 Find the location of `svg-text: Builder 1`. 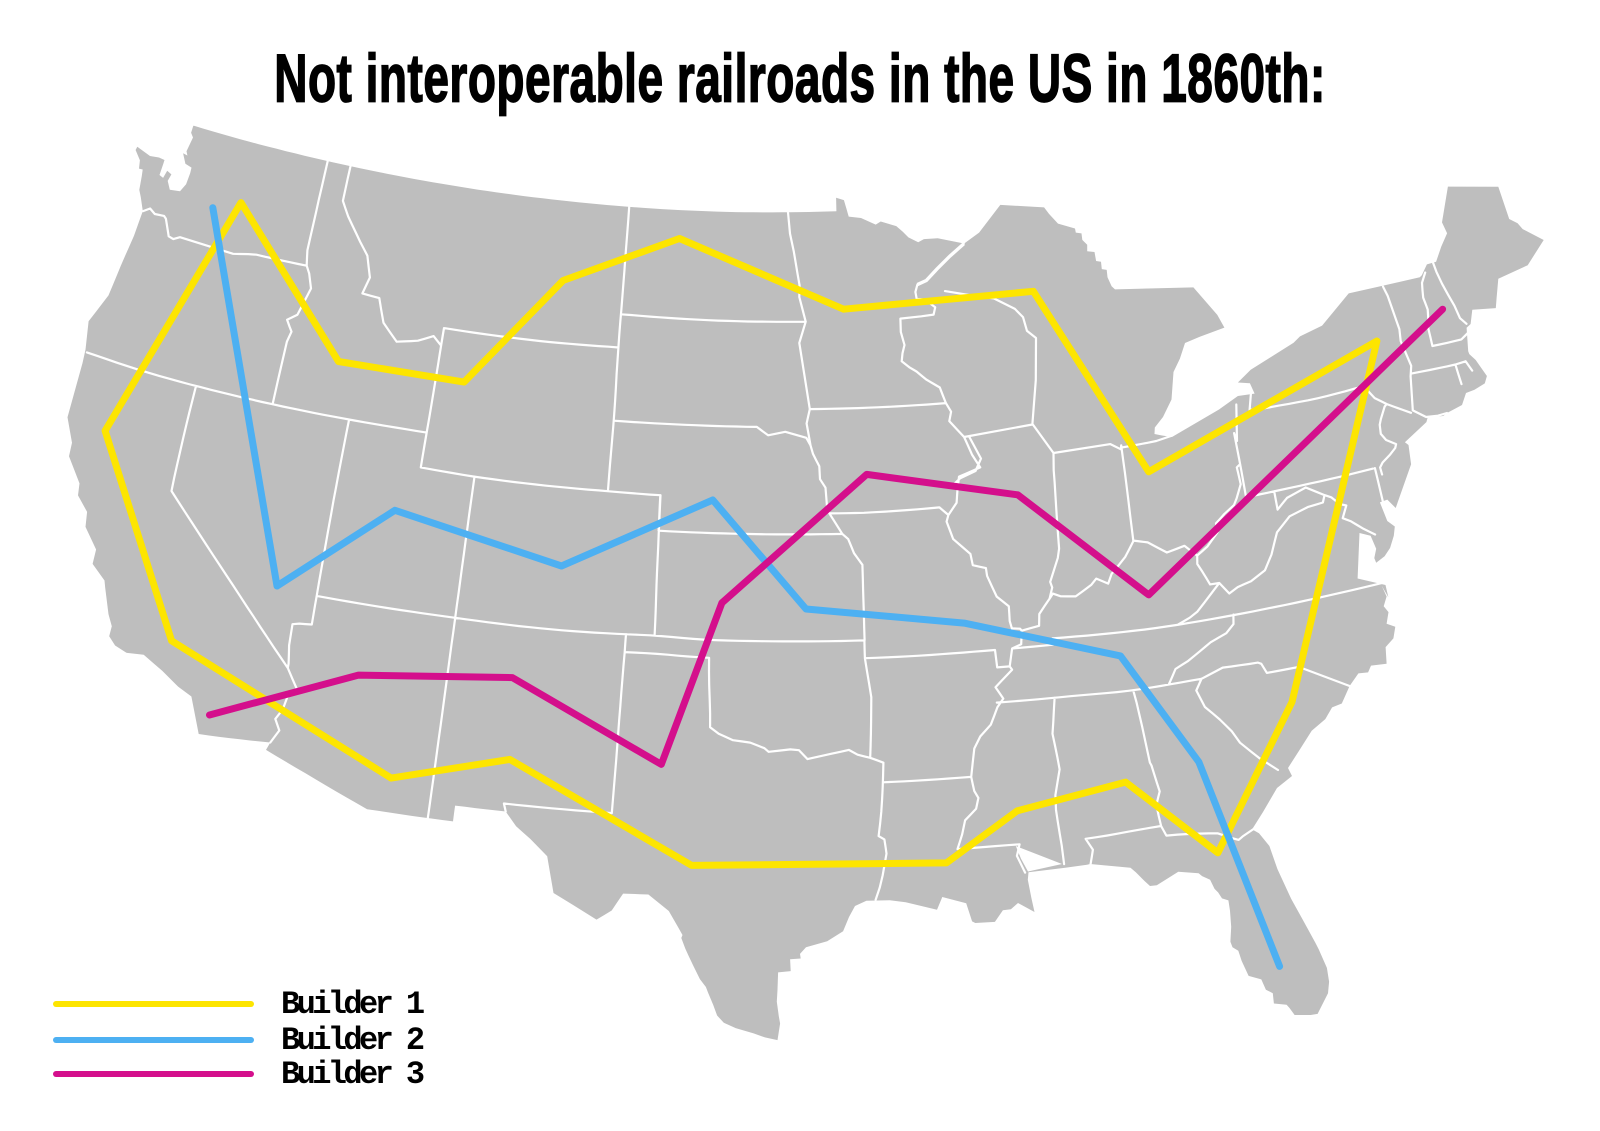

svg-text: Builder 1 is located at coordinates (352, 1004).